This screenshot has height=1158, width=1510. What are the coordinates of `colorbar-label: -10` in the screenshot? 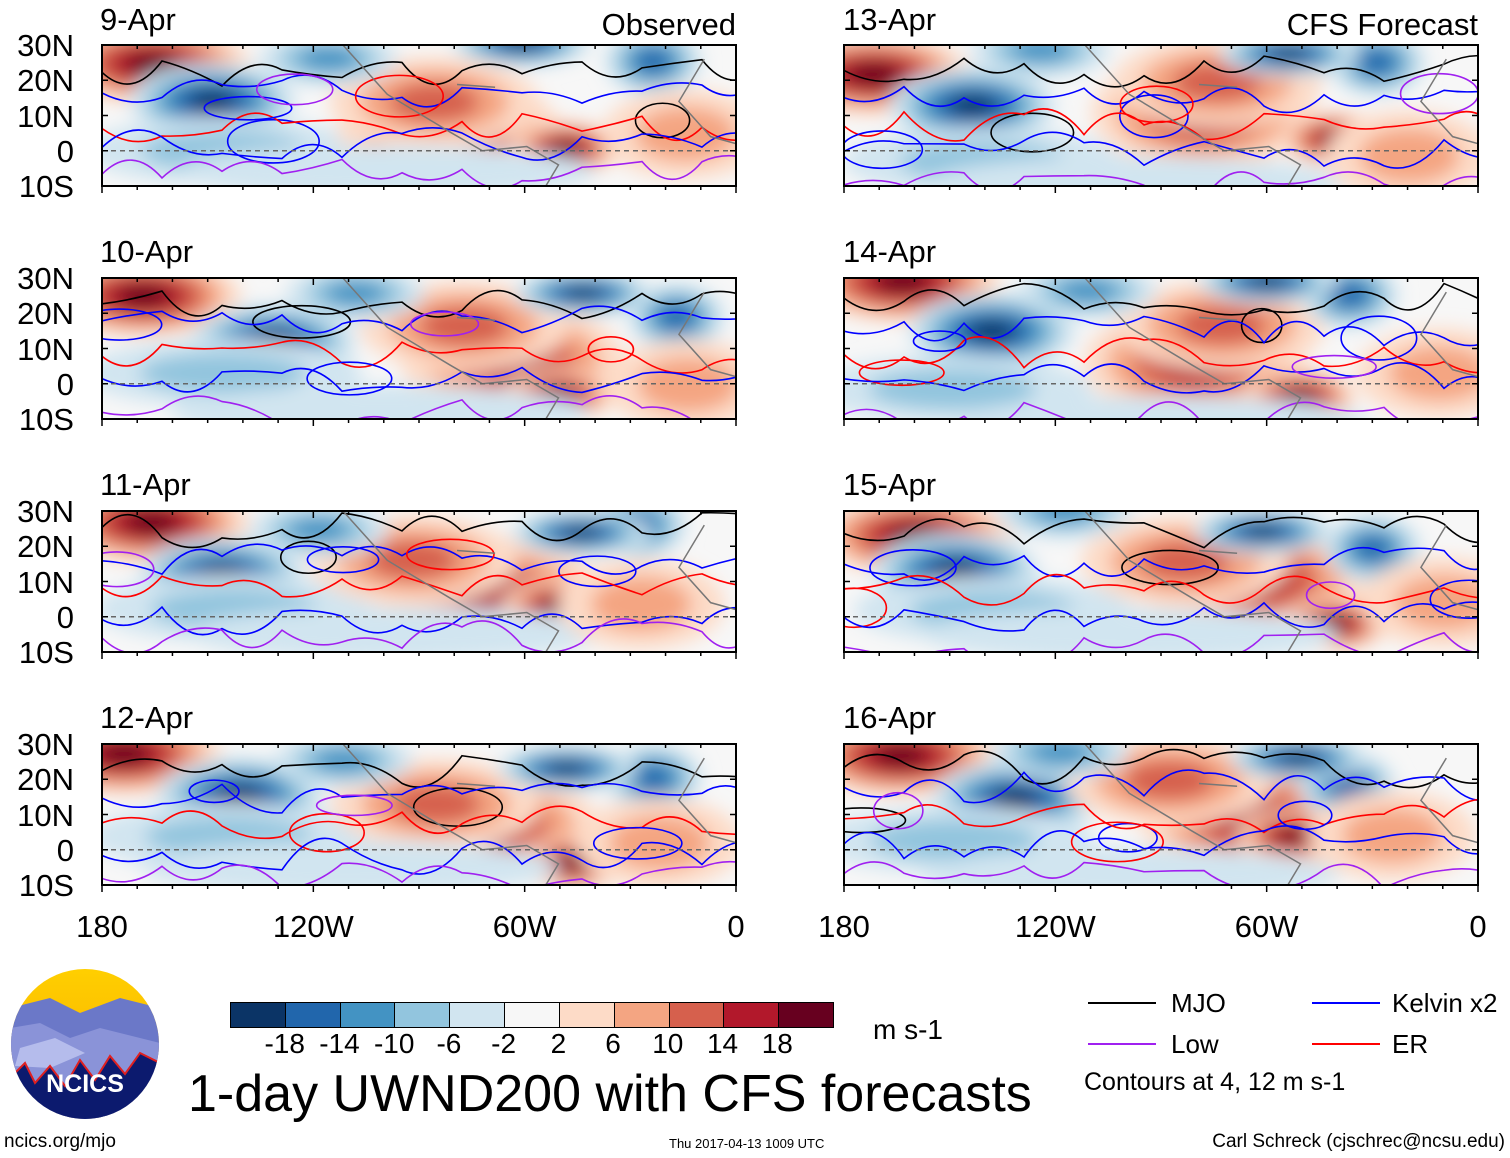 It's located at (394, 1043).